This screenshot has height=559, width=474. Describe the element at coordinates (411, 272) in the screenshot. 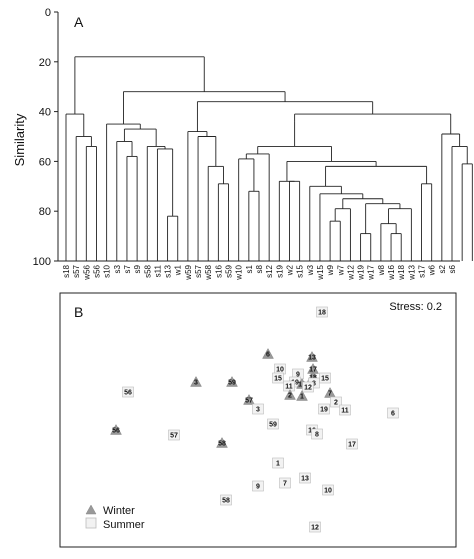

I see `leaf-label: w13` at that location.